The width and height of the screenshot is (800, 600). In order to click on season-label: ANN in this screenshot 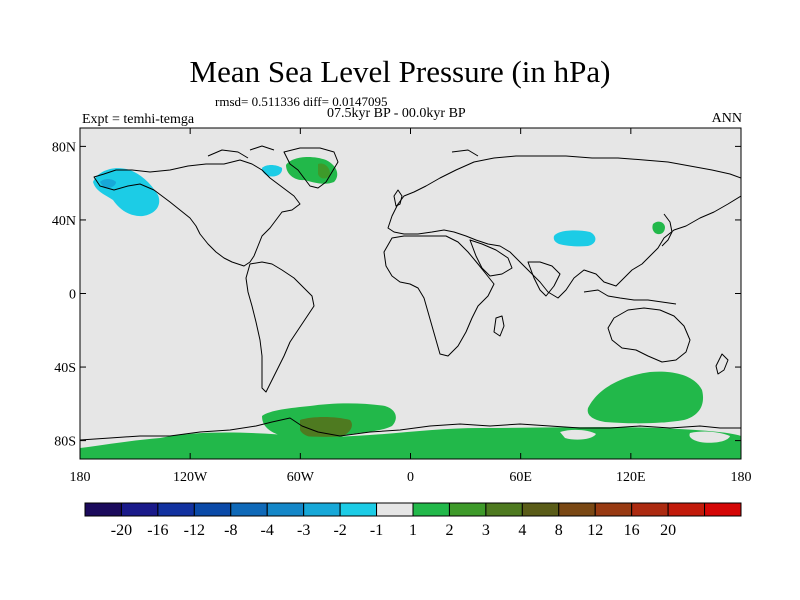, I will do `click(726, 118)`.